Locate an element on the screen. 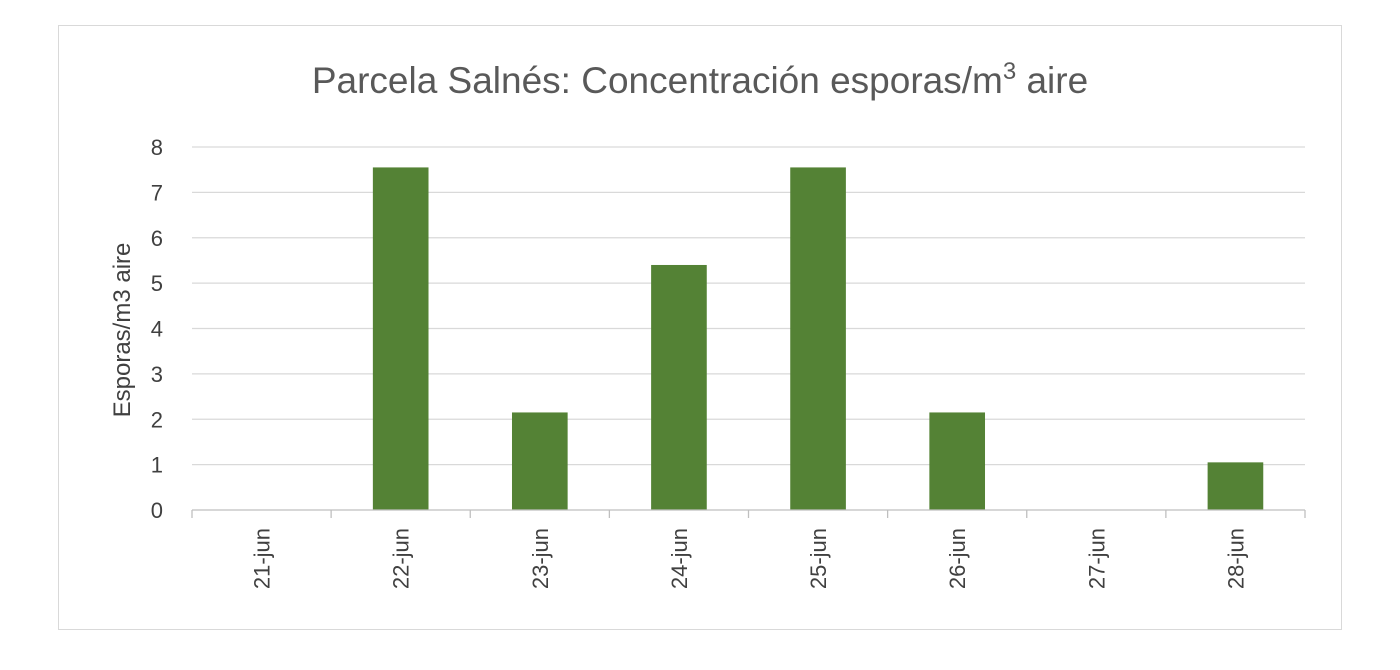 This screenshot has width=1400, height=670. y-tick-label: 6 is located at coordinates (157, 238).